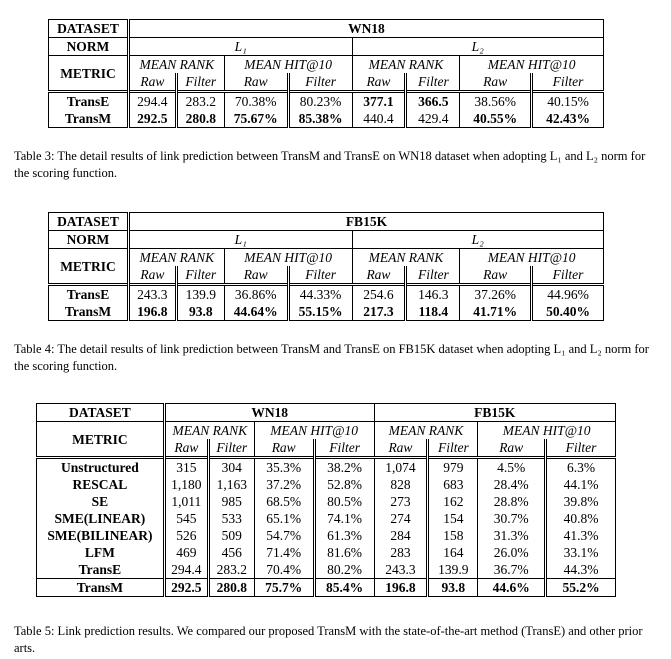 This screenshot has height=659, width=671. Describe the element at coordinates (186, 466) in the screenshot. I see `cell: 315` at that location.